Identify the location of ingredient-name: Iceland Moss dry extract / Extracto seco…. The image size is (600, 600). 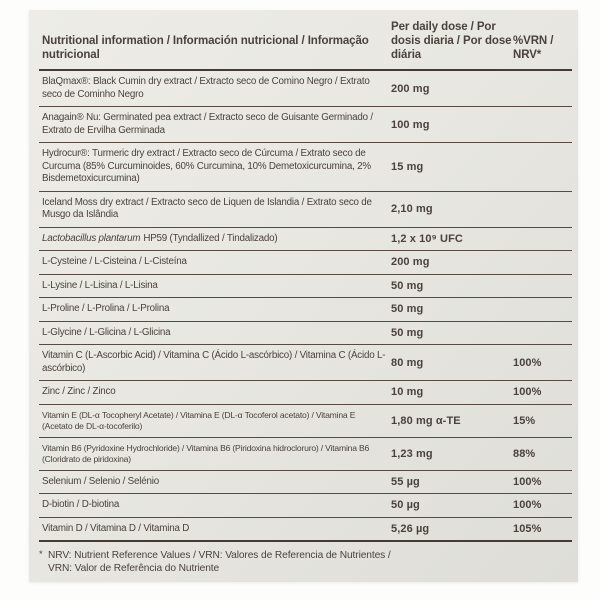
(207, 208).